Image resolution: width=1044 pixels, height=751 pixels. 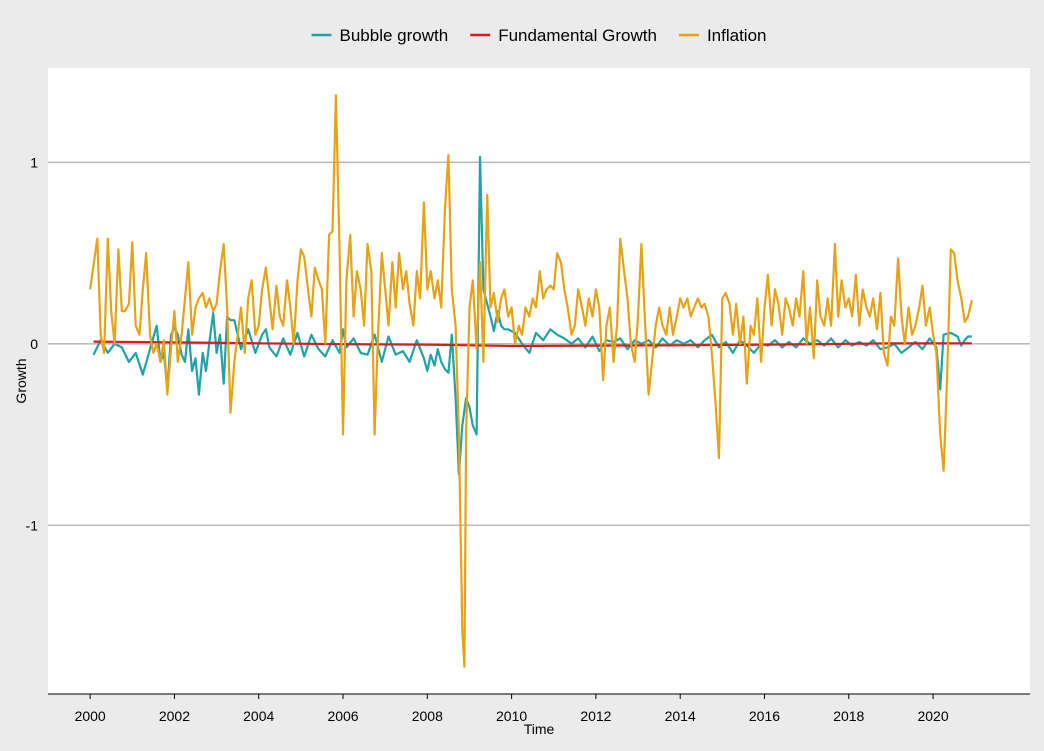 What do you see at coordinates (932, 716) in the screenshot?
I see `x-tick-label: 2020` at bounding box center [932, 716].